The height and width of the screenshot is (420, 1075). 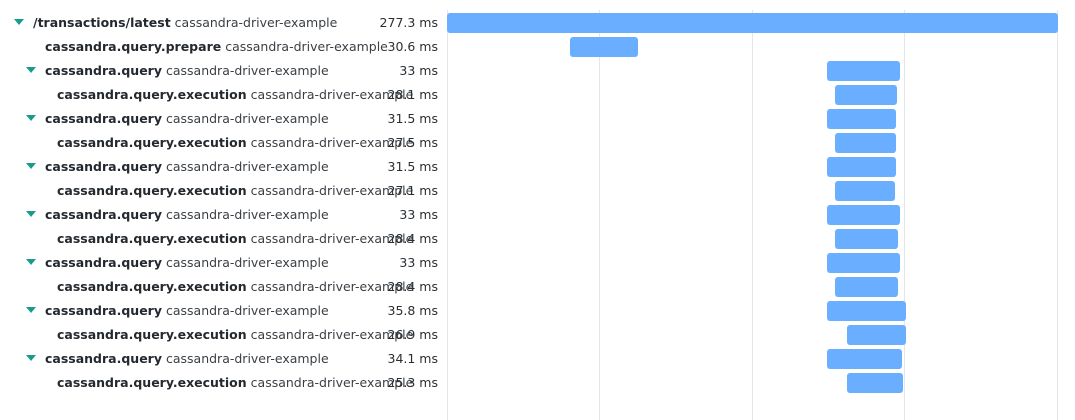 I want to click on span-duration: 27.5 ms, so click(x=413, y=142).